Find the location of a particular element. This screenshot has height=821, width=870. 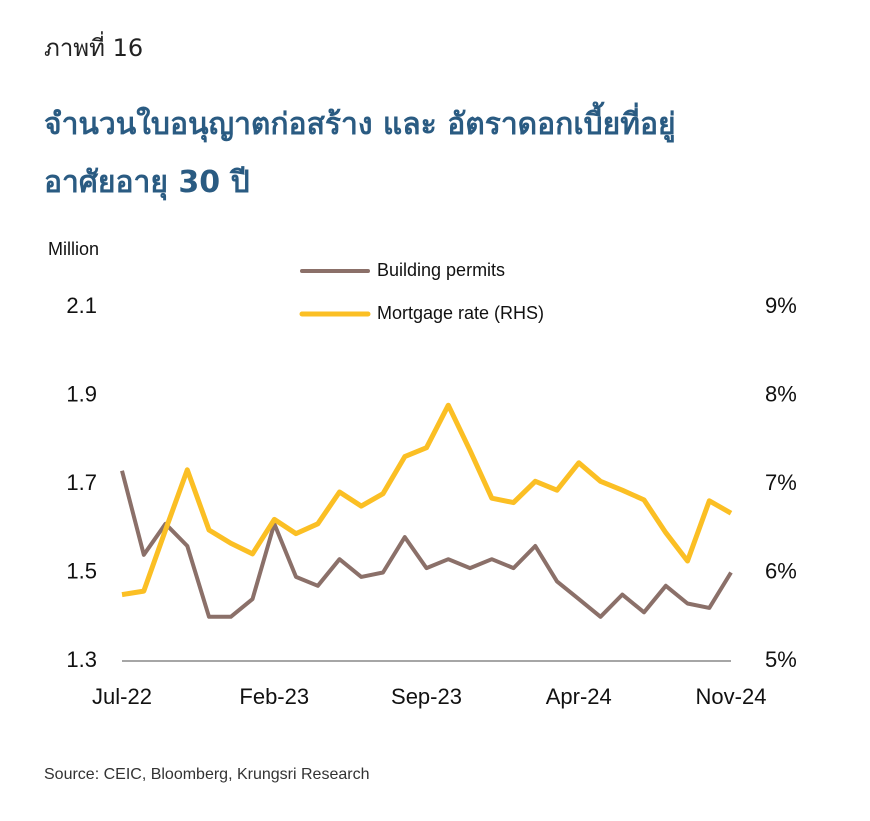

y-tick-label: 1.3 is located at coordinates (81, 659).